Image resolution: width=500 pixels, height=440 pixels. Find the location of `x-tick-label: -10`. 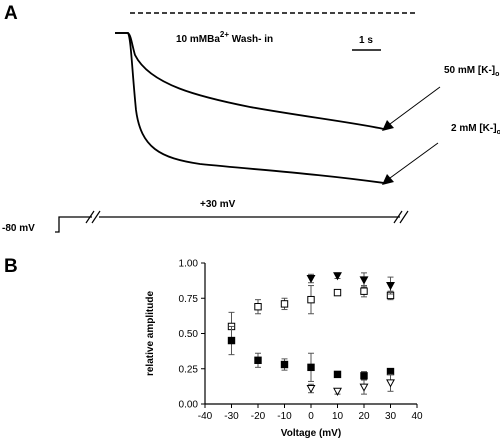

x-tick-label: -10 is located at coordinates (284, 416).